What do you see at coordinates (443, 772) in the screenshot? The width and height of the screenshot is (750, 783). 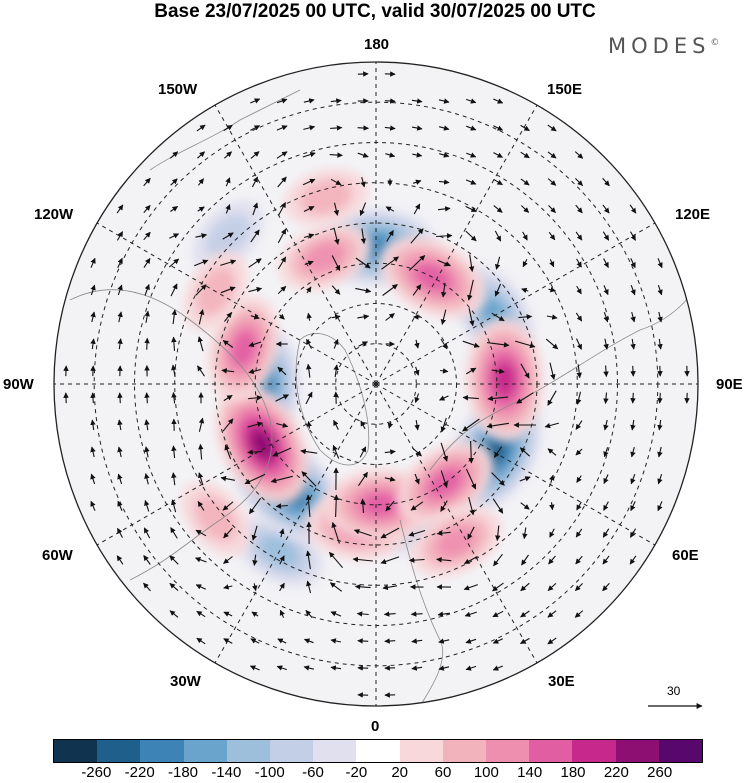 I see `colorbar-tick-label: 60` at bounding box center [443, 772].